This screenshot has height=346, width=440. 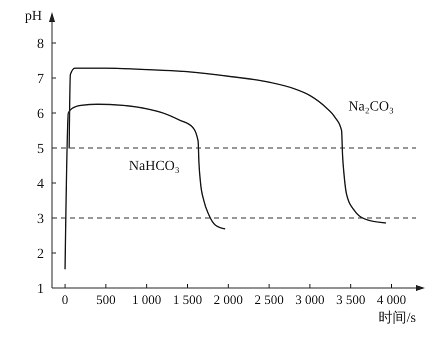 I want to click on x-tick-label: 500, so click(x=106, y=299).